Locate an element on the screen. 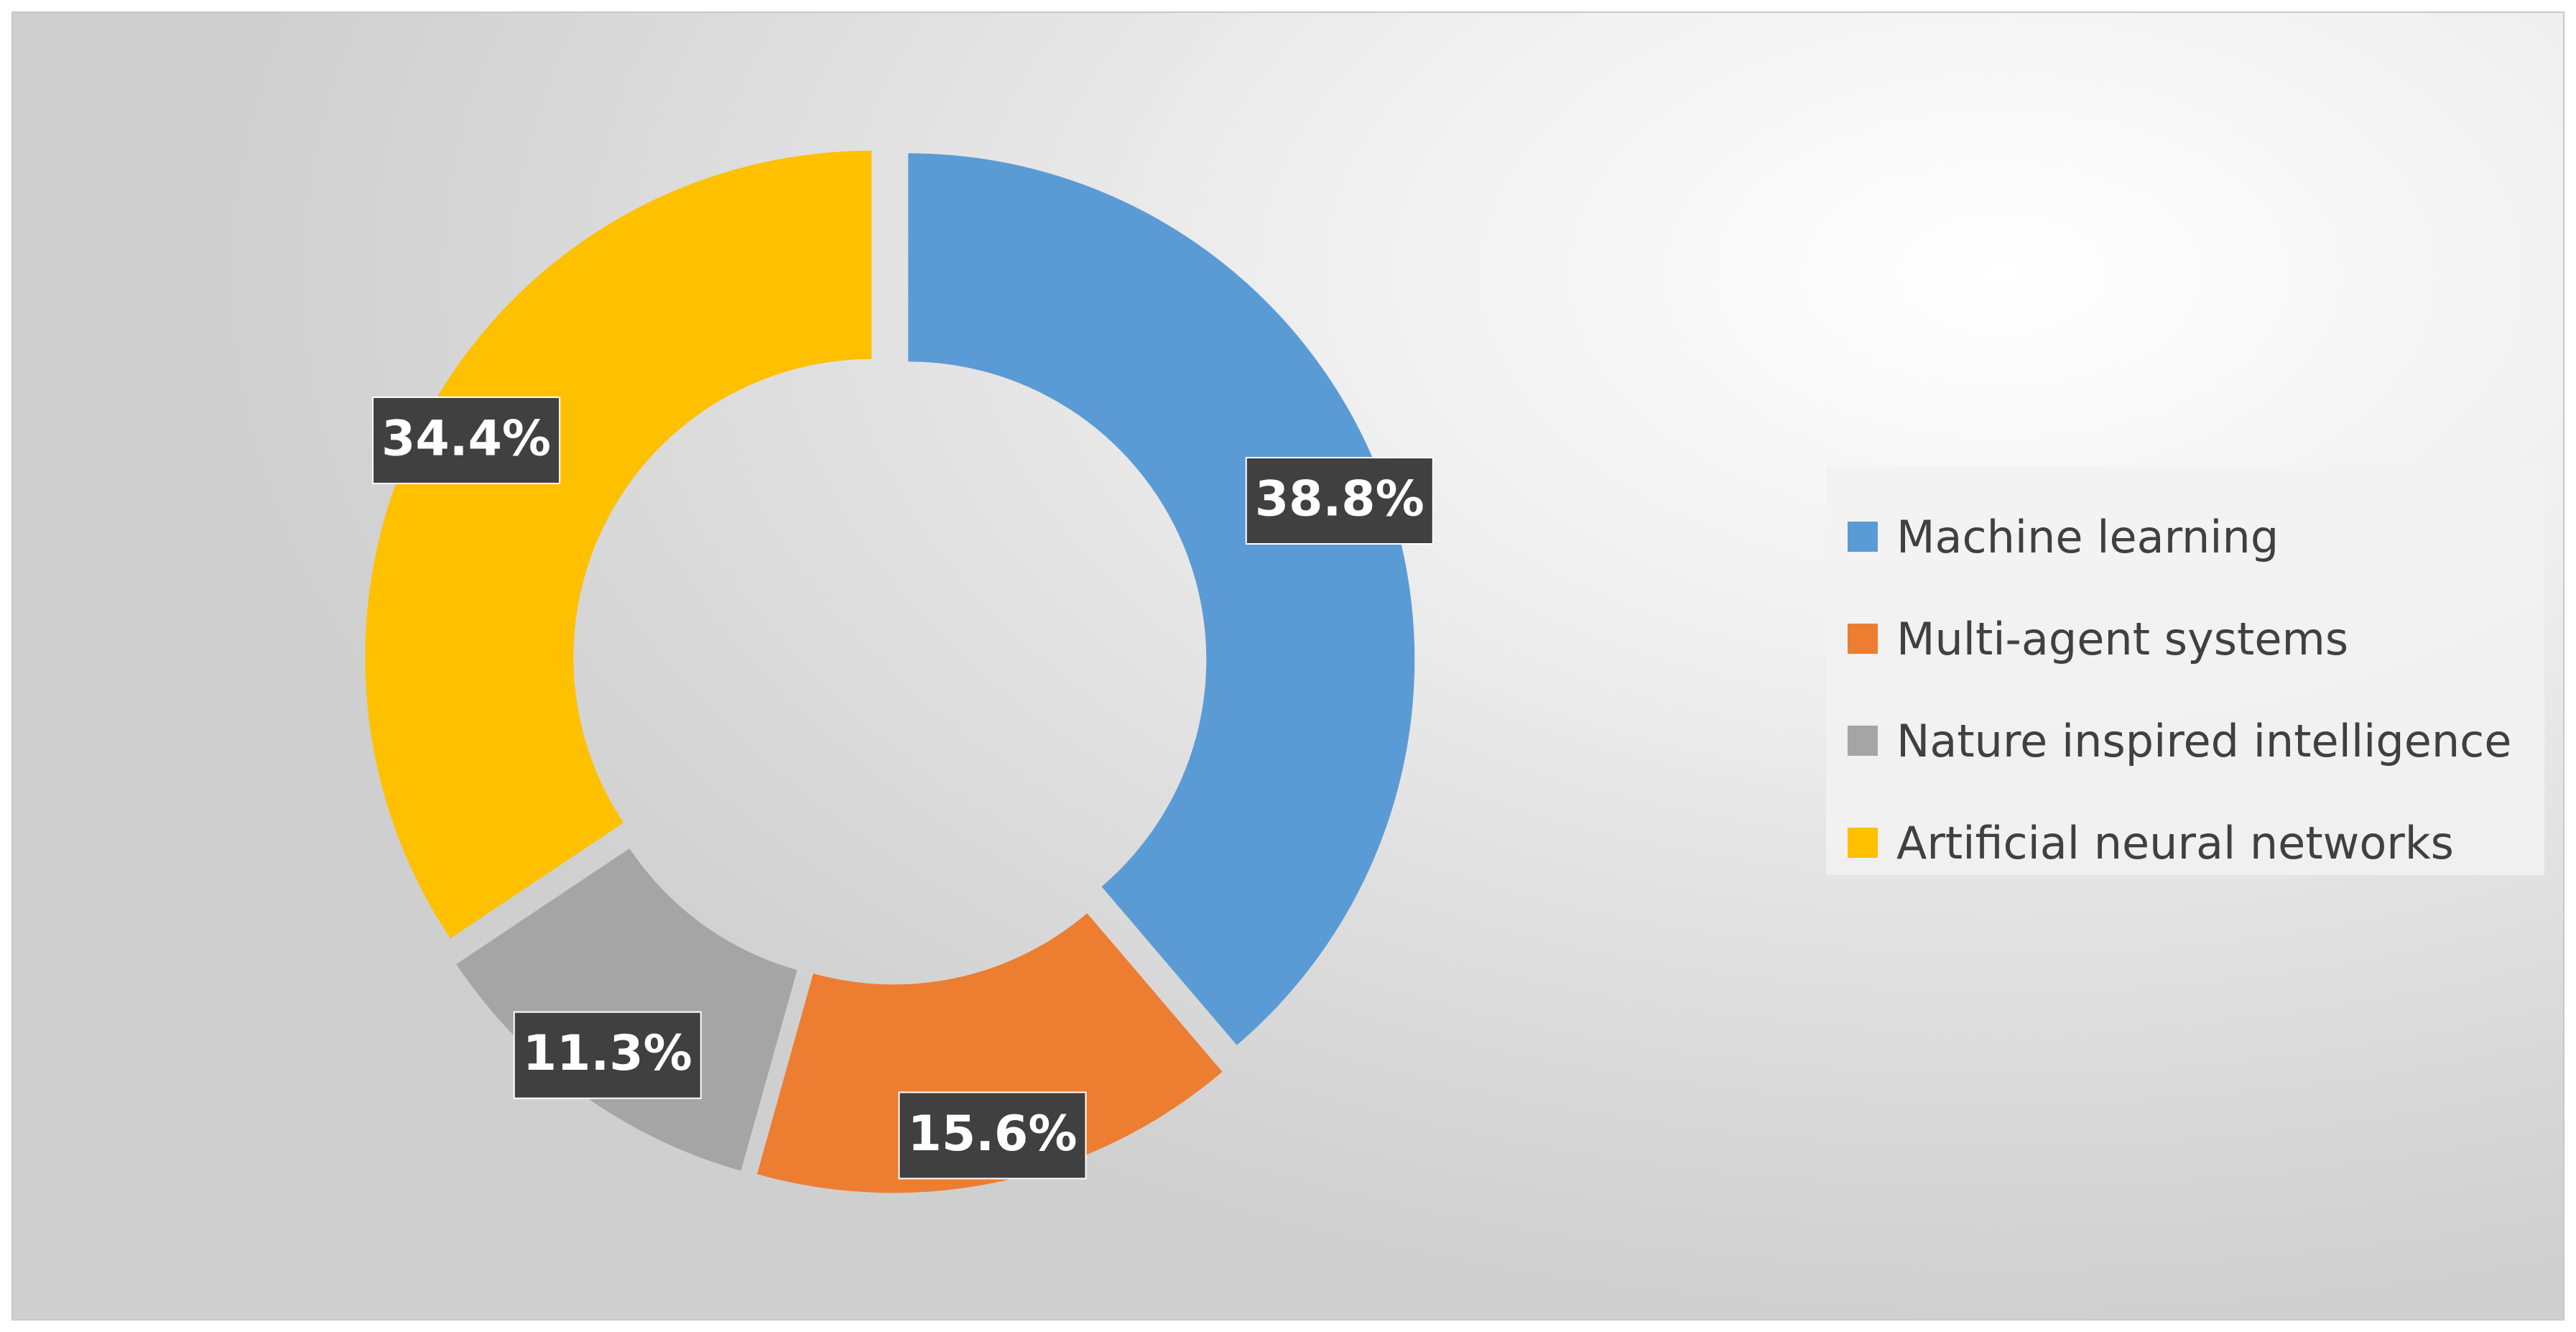  donut-slice-machine-learning is located at coordinates (1161, 599).